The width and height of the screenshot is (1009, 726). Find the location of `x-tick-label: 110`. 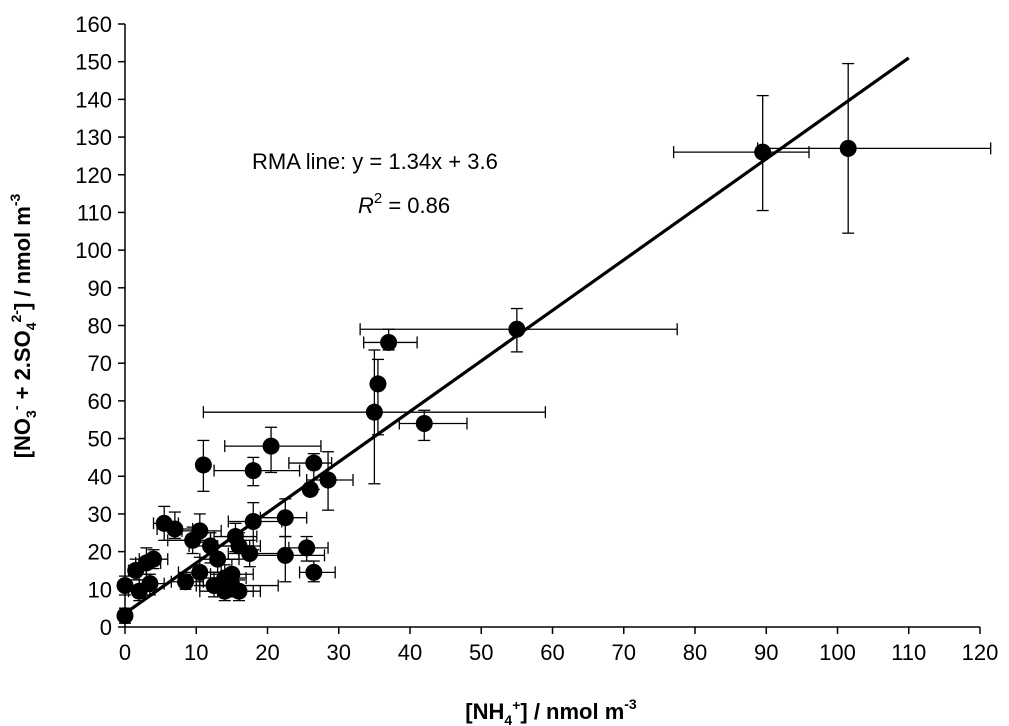

x-tick-label: 110 is located at coordinates (908, 652).